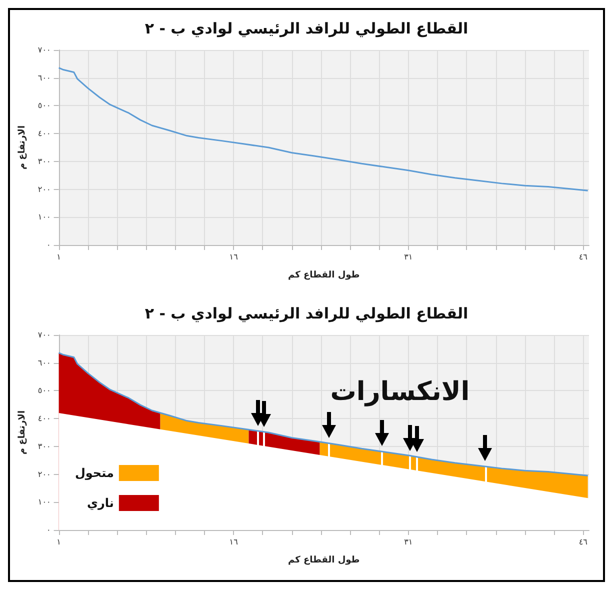 The image size is (613, 590). I want to click on series-label: ناري, so click(100, 503).